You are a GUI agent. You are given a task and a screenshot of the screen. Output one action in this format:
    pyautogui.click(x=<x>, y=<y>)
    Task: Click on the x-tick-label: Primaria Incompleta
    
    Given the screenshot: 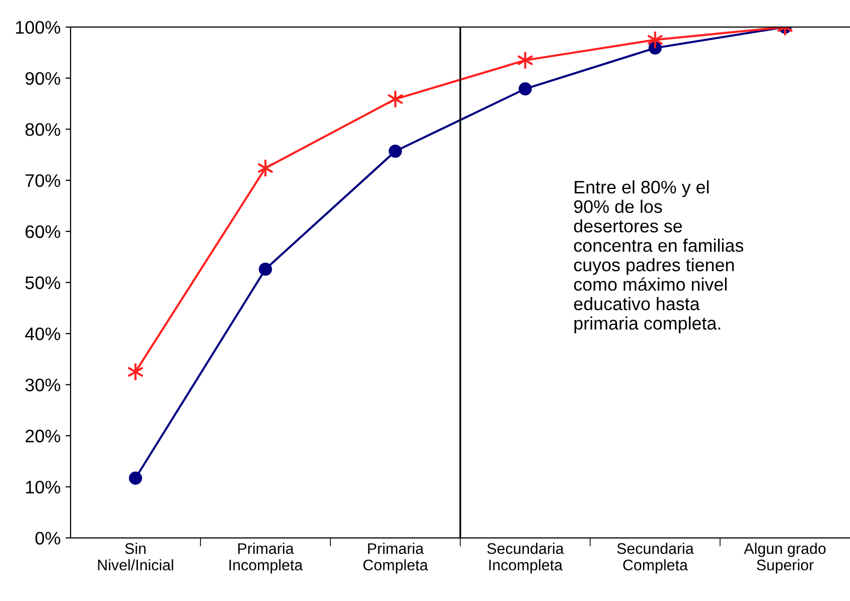 What is the action you would take?
    pyautogui.click(x=266, y=558)
    